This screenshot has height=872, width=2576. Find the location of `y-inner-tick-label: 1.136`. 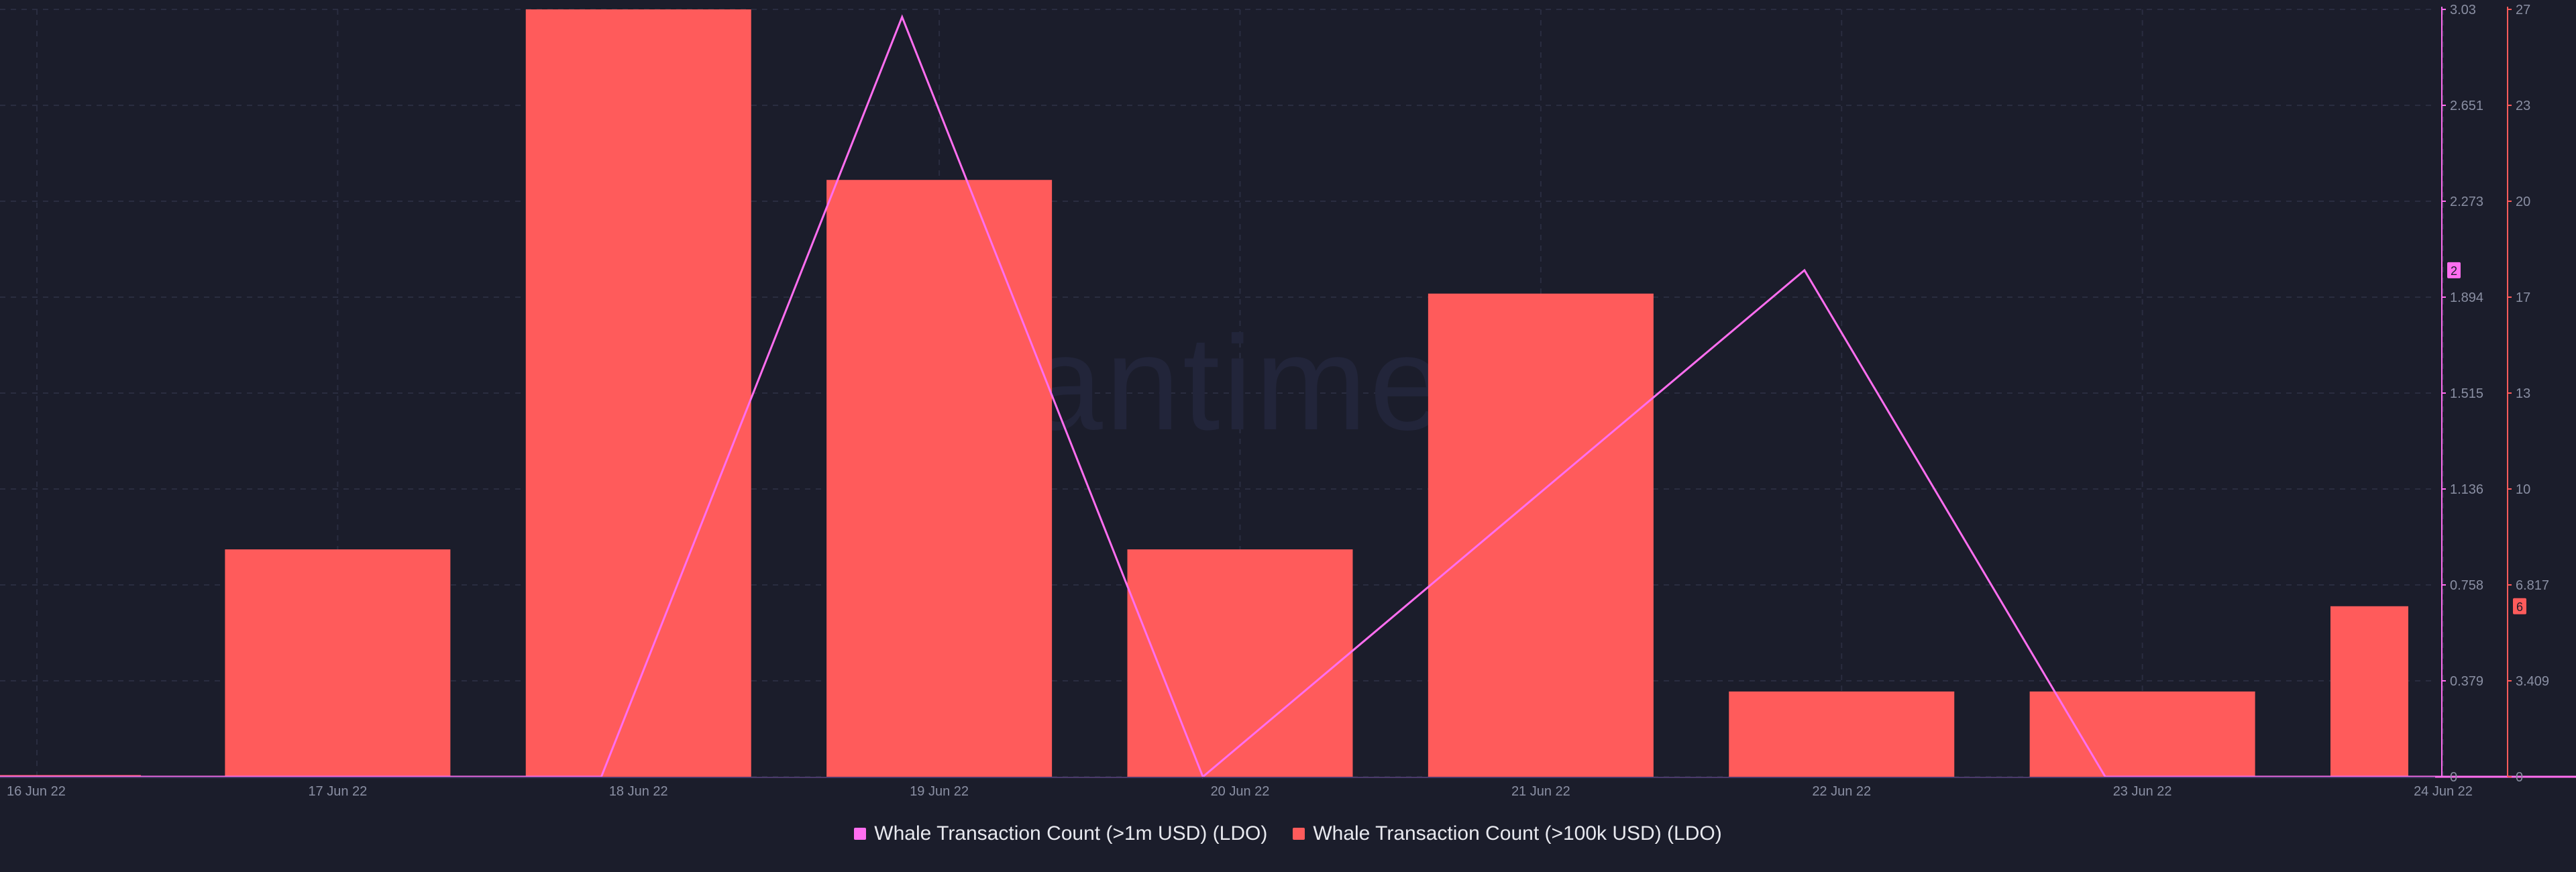

y-inner-tick-label: 1.136 is located at coordinates (2466, 489).